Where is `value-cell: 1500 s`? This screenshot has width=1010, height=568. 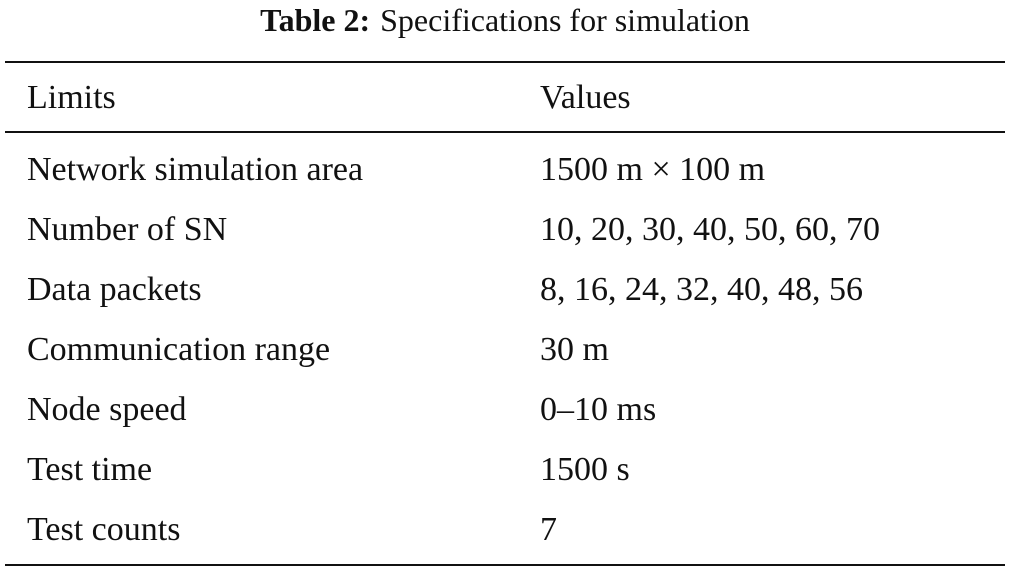 value-cell: 1500 s is located at coordinates (585, 469).